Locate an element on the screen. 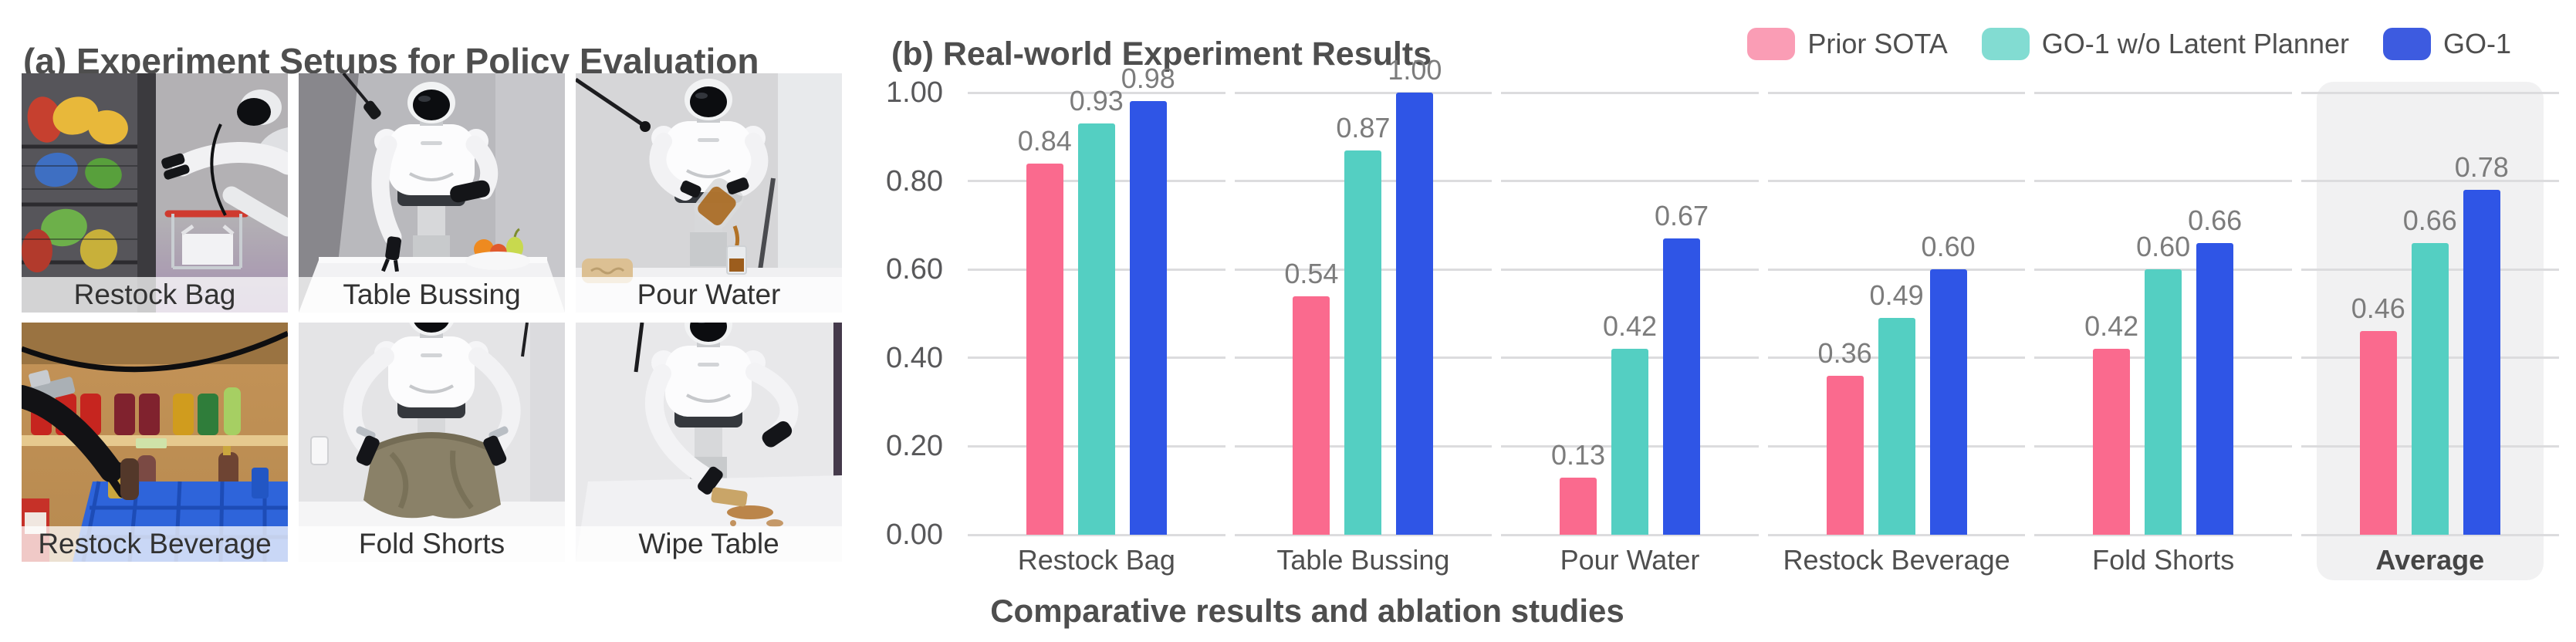  photo-pour-water: Pour Water is located at coordinates (709, 193).